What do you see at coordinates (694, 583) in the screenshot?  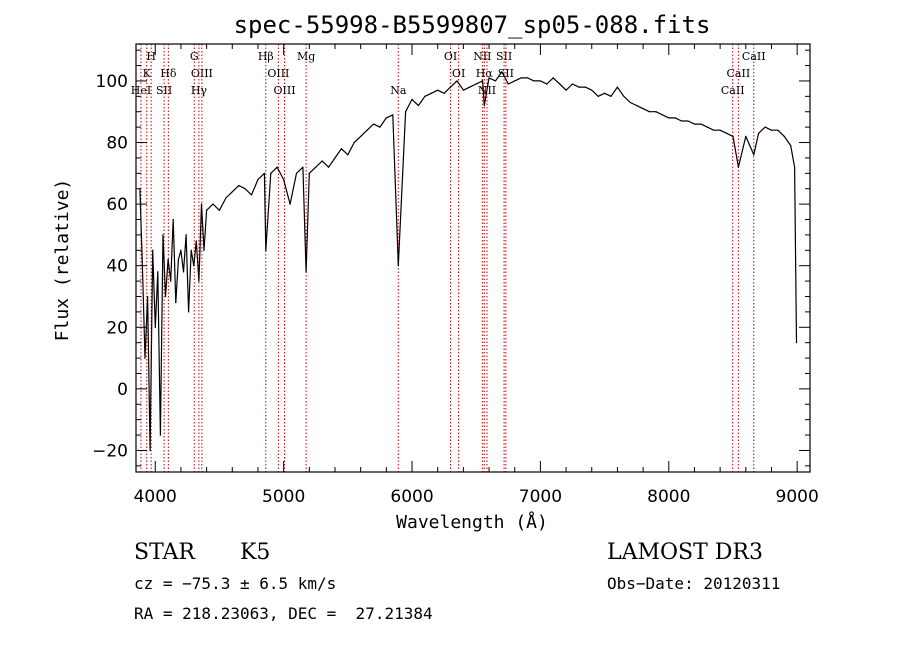 I see `observation-date: Obs−Date: 20120311` at bounding box center [694, 583].